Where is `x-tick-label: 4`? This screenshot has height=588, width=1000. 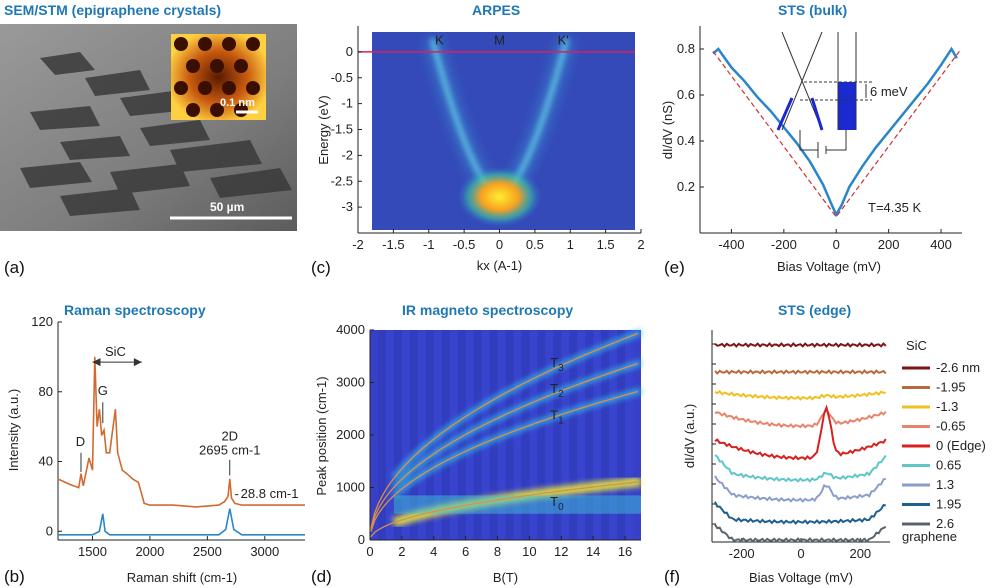 x-tick-label: 4 is located at coordinates (433, 551).